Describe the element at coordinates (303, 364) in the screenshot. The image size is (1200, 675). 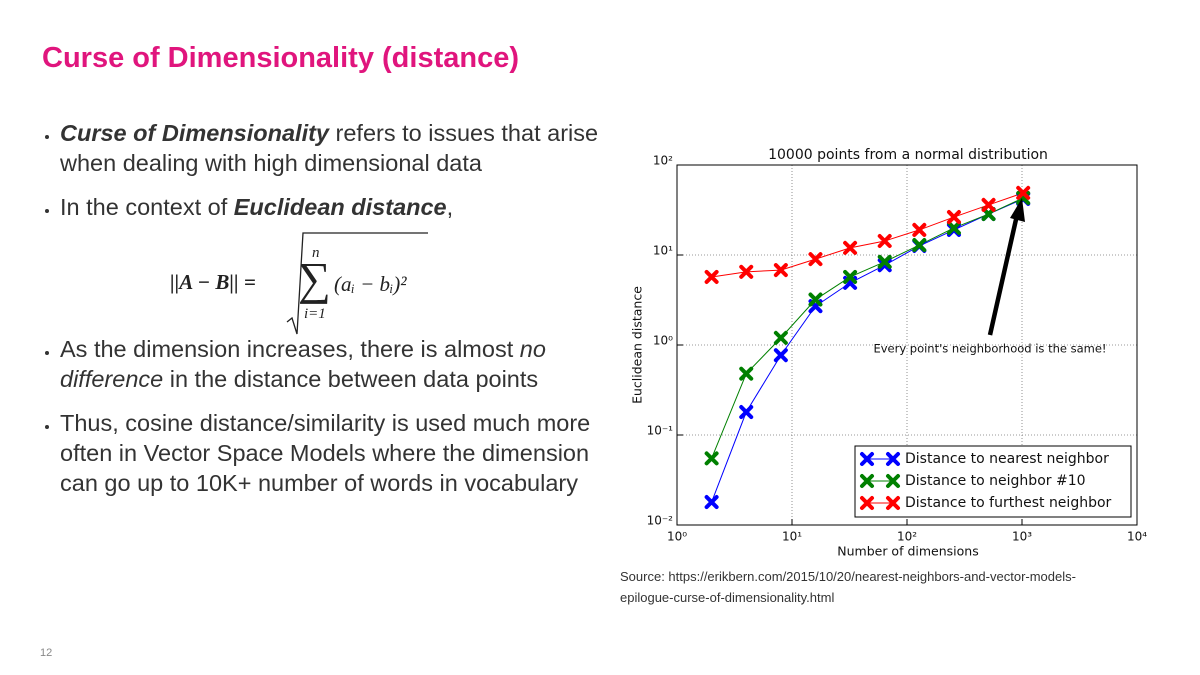
I see `bullet-text: no difference` at that location.